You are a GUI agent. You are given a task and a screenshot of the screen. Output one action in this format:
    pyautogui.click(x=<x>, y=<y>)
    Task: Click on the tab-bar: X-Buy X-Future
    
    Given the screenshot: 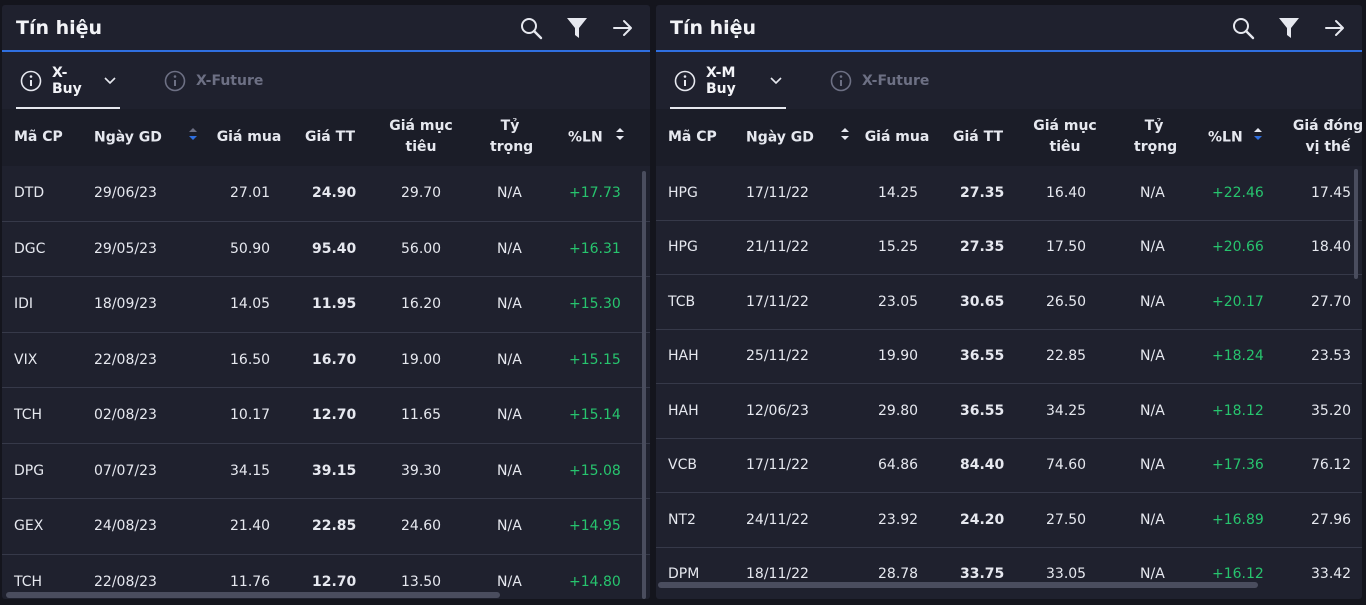 What is the action you would take?
    pyautogui.click(x=326, y=80)
    